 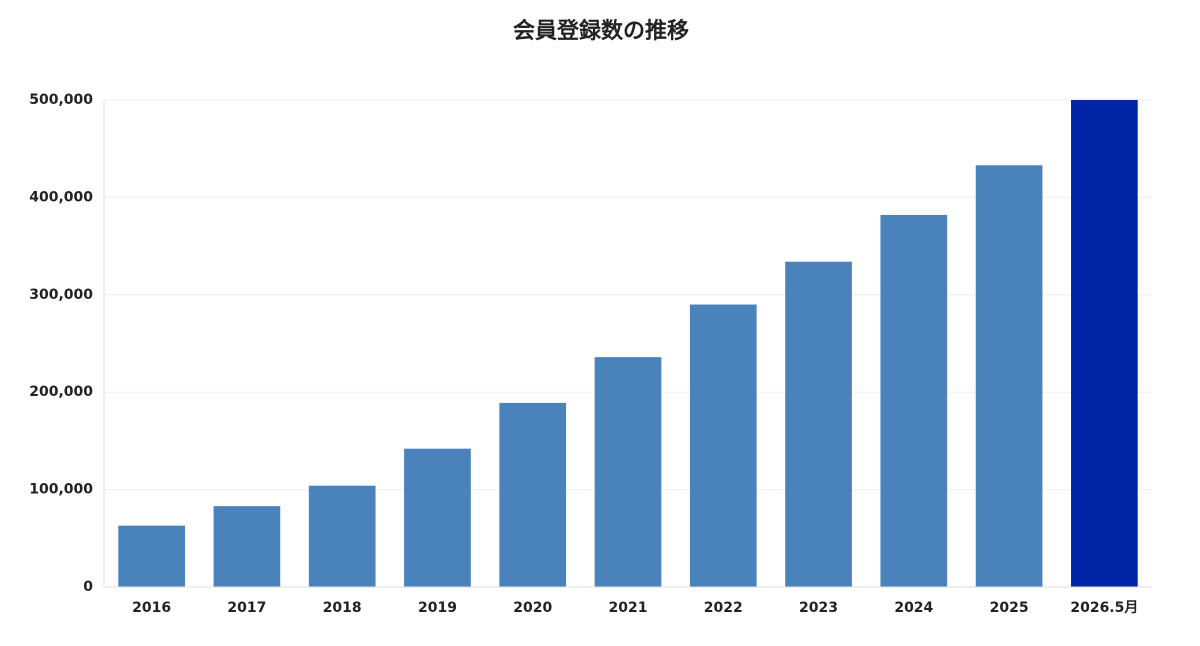 I want to click on y-tick-label: 0, so click(x=88, y=587).